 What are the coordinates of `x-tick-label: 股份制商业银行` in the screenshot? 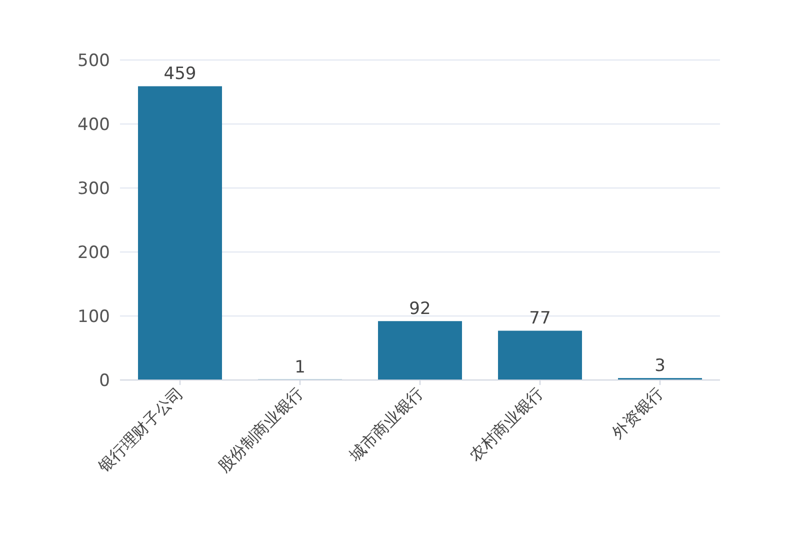 It's located at (260, 429).